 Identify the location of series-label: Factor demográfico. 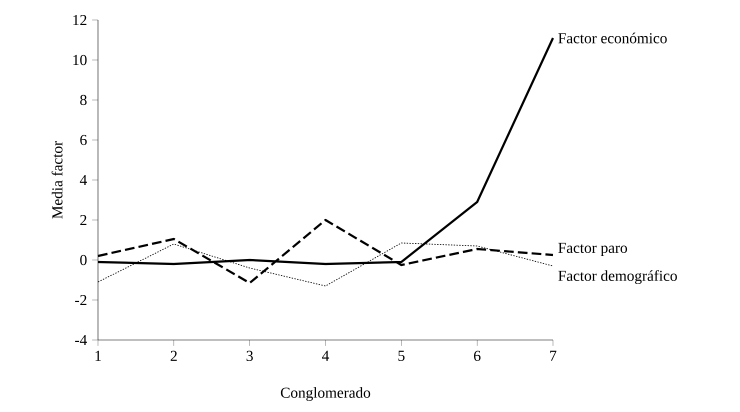
(617, 277).